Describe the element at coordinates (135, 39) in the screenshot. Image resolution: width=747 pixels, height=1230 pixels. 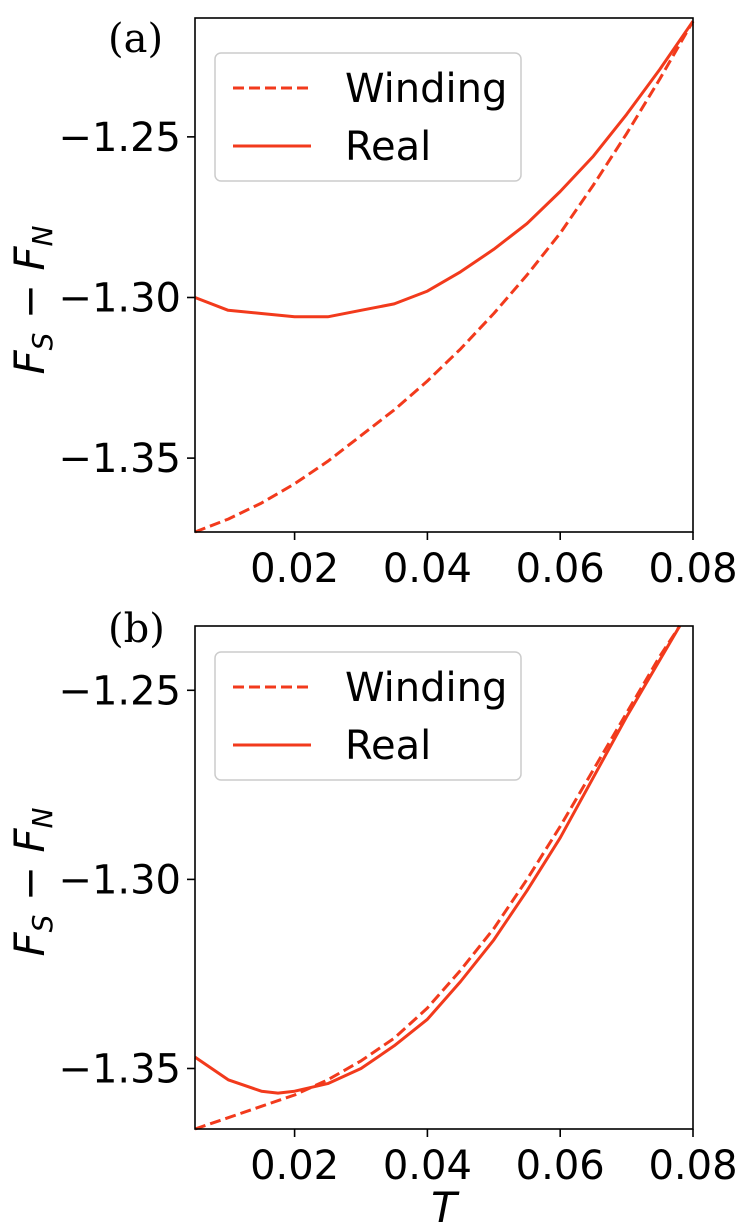
I see `panel-label-a: (a)` at that location.